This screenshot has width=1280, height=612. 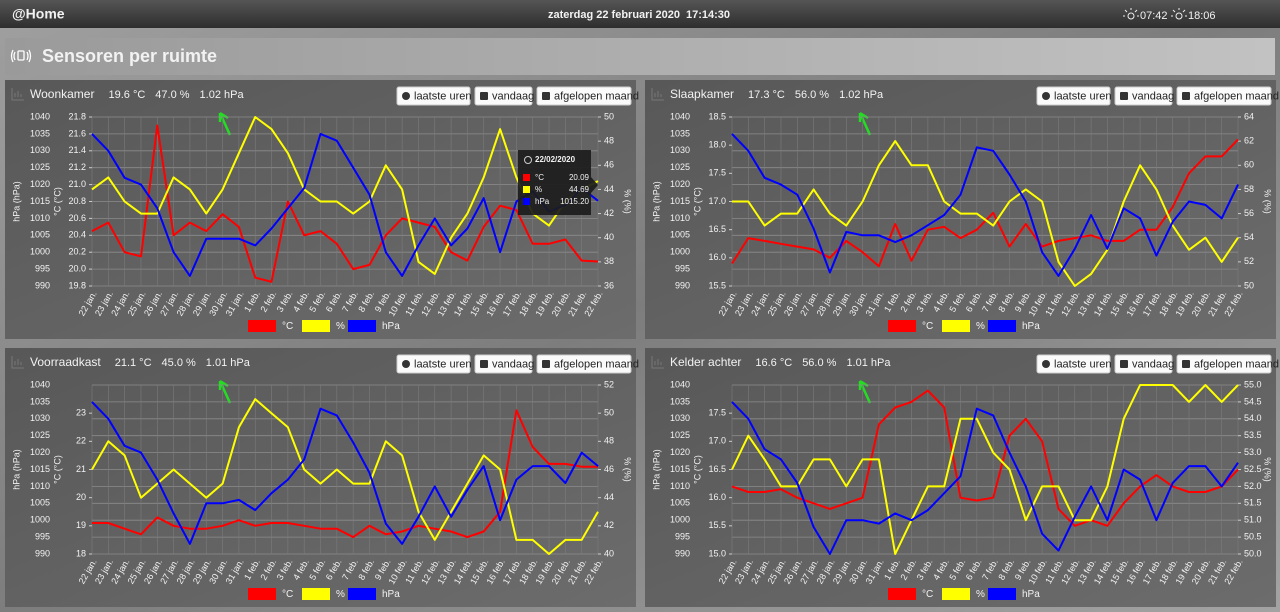 I want to click on y2-axis-title: % (%), so click(x=1268, y=469).